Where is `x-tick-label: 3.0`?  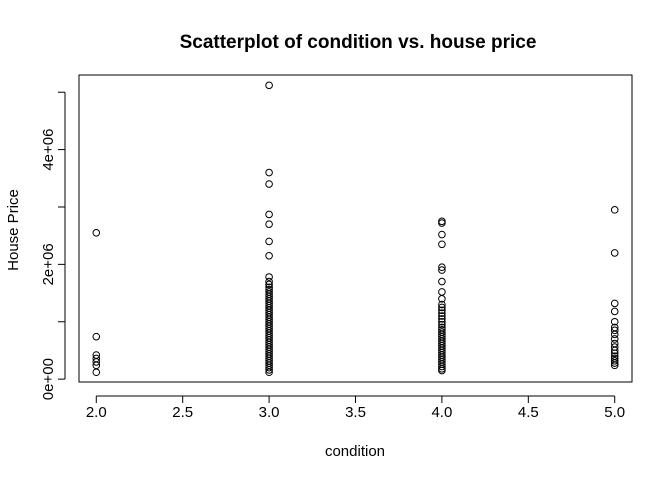 x-tick-label: 3.0 is located at coordinates (269, 412).